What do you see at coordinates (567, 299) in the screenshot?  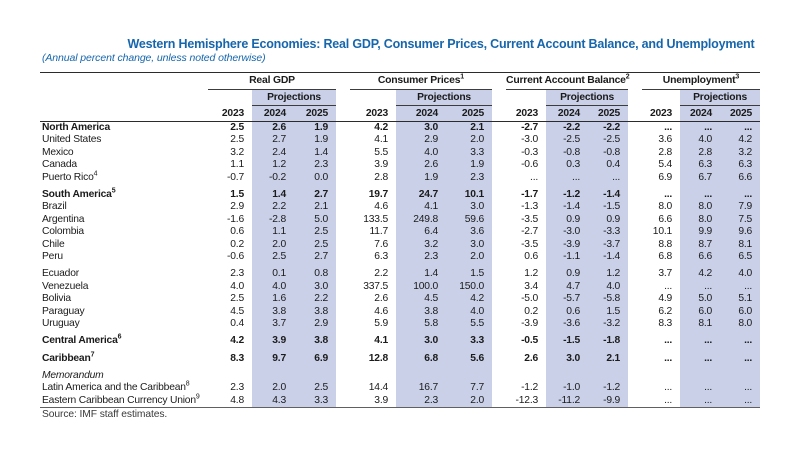 I see `value-cell: -5.7` at bounding box center [567, 299].